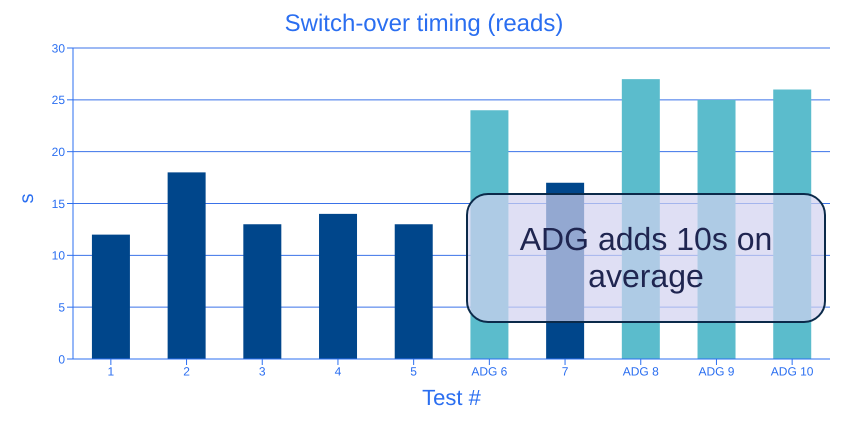  What do you see at coordinates (186, 371) in the screenshot?
I see `x-tick-label: 2` at bounding box center [186, 371].